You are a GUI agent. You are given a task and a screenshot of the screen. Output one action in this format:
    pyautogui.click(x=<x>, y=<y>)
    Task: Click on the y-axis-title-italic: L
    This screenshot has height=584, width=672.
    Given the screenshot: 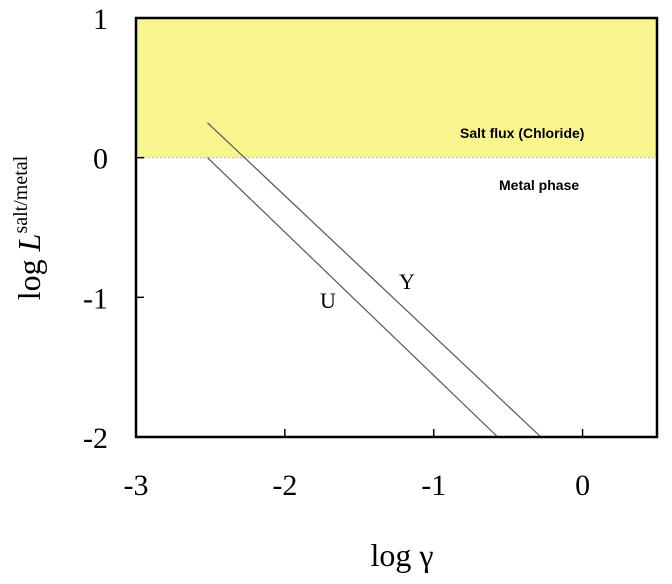 What is the action you would take?
    pyautogui.click(x=29, y=243)
    